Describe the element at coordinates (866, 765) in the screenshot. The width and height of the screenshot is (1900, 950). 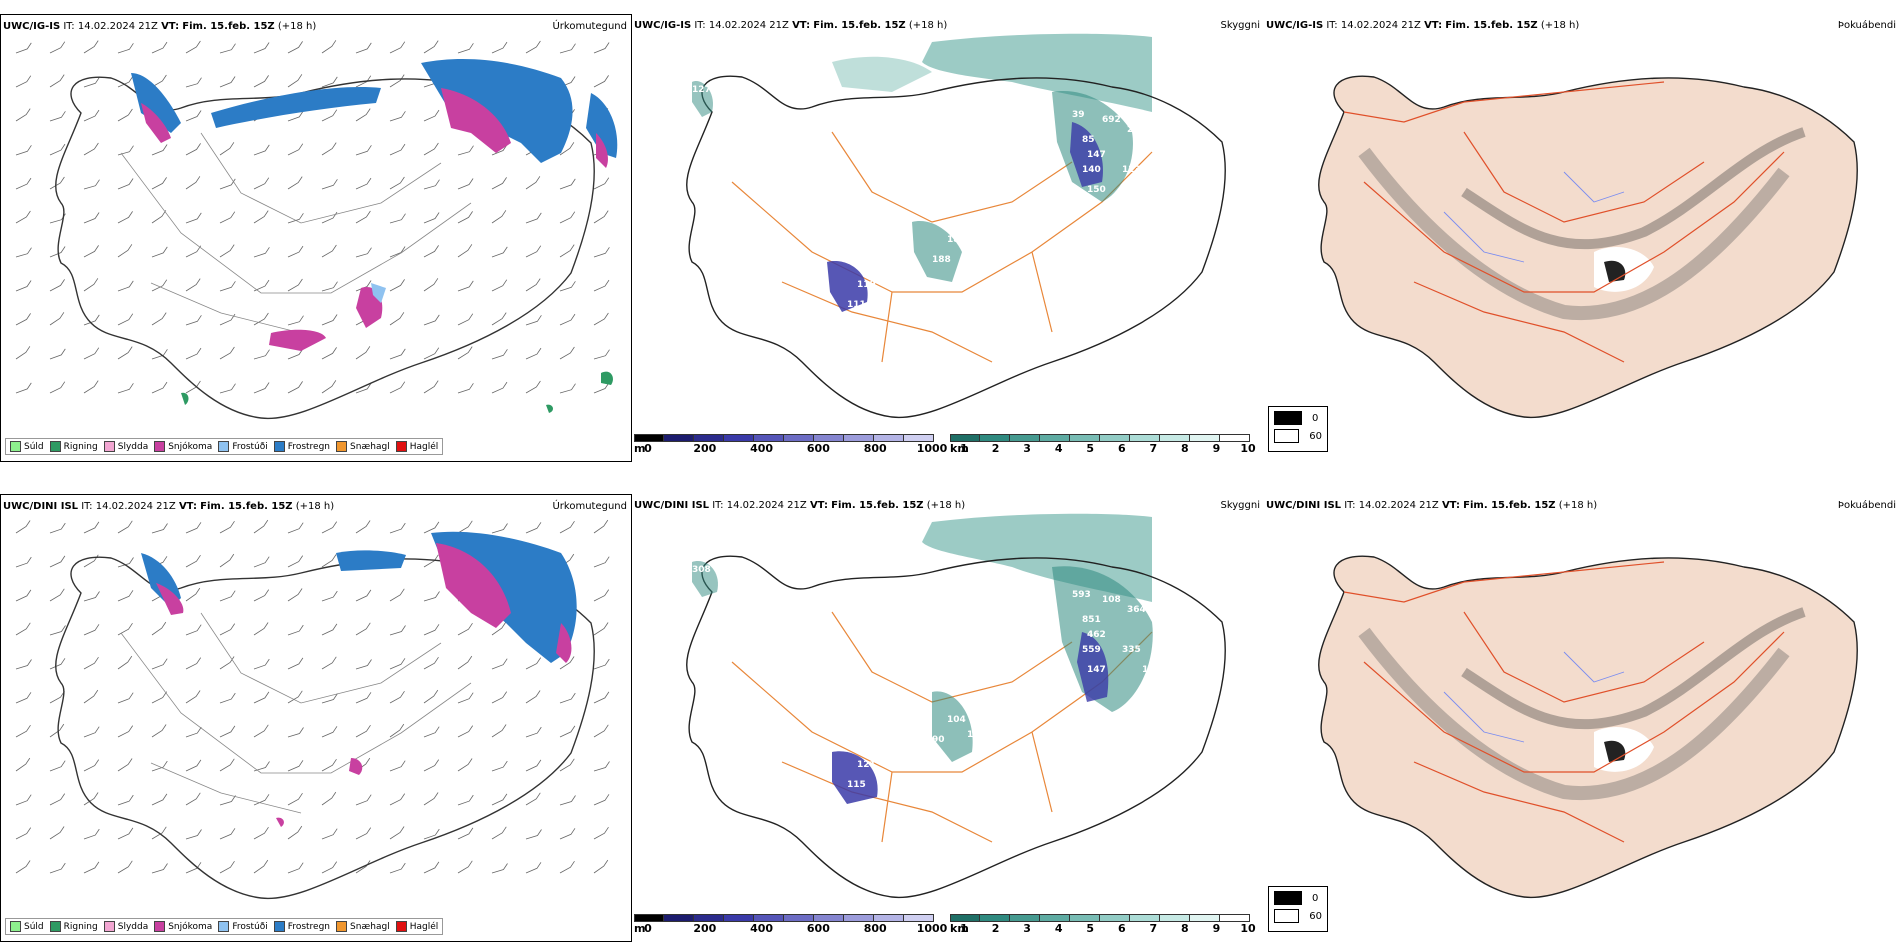
I see `visibility-label: 121` at that location.